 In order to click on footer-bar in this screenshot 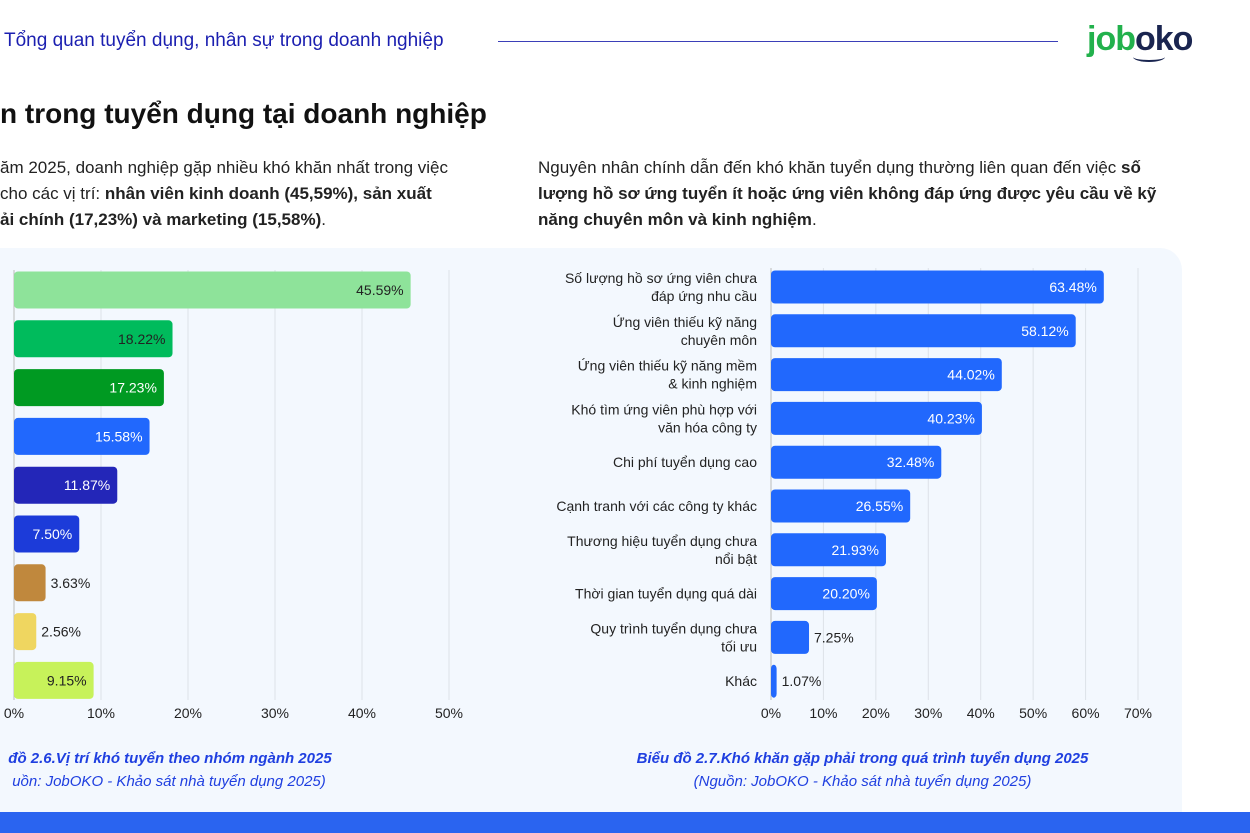, I will do `click(625, 822)`.